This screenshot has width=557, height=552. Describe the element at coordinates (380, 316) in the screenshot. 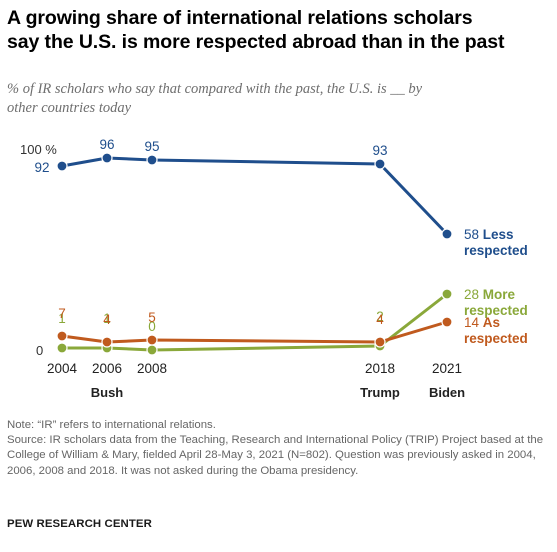

I see `data-label-more-respected-2018: 2` at that location.